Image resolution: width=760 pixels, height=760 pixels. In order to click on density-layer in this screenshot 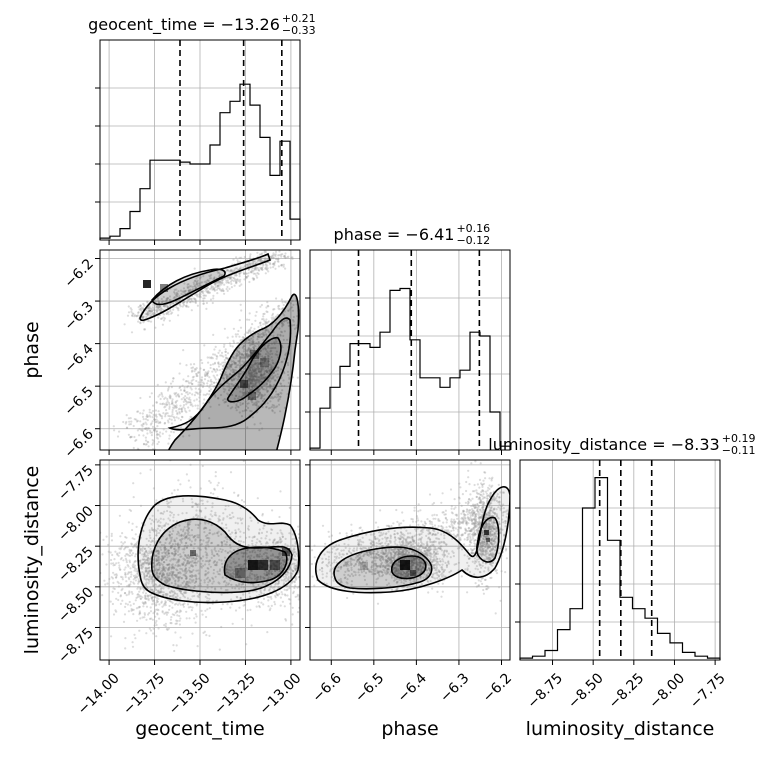, I will do `click(213, 556)`.